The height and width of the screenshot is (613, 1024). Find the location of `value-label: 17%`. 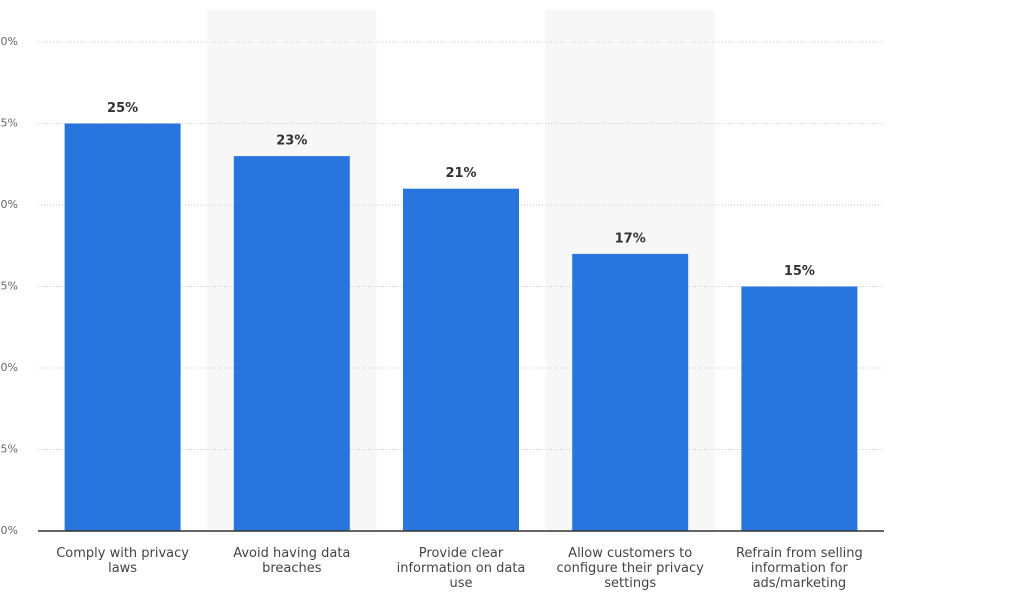

value-label: 17% is located at coordinates (630, 238).